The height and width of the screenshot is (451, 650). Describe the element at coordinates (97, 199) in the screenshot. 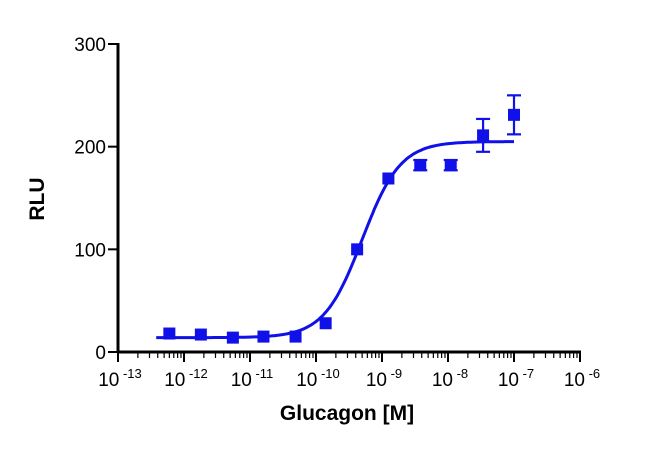

I see `y-axis: 0 100 200 300` at that location.